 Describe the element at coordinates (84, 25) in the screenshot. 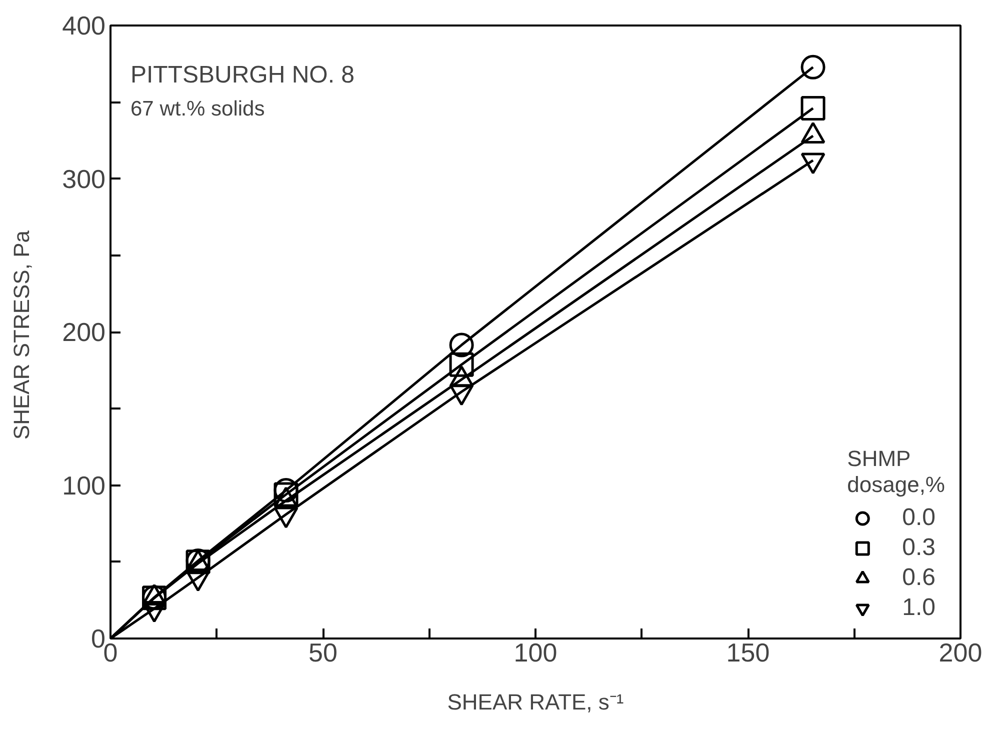

I see `y-tick-label: 400` at that location.